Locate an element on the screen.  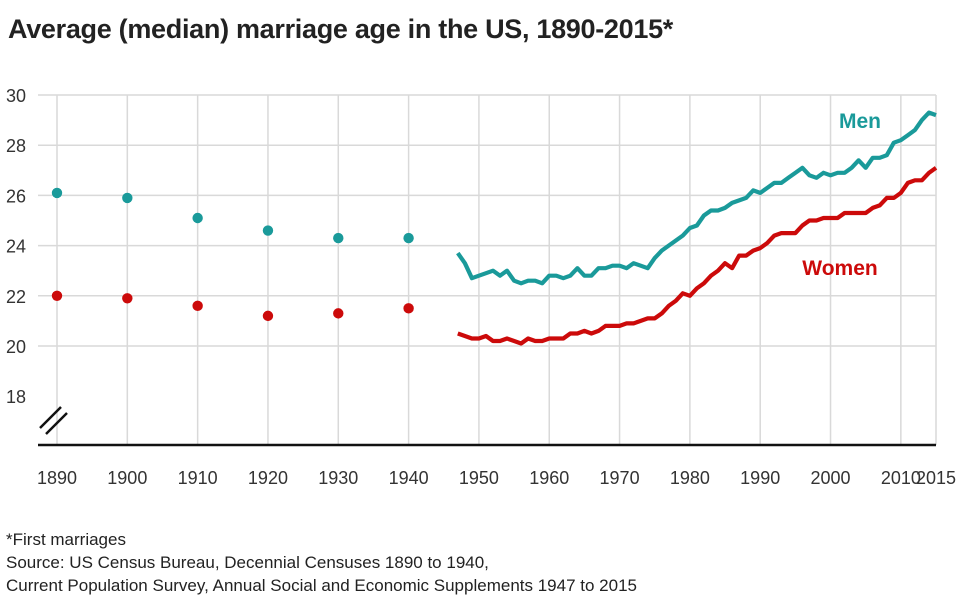
x-tick-label: 2000 is located at coordinates (830, 478).